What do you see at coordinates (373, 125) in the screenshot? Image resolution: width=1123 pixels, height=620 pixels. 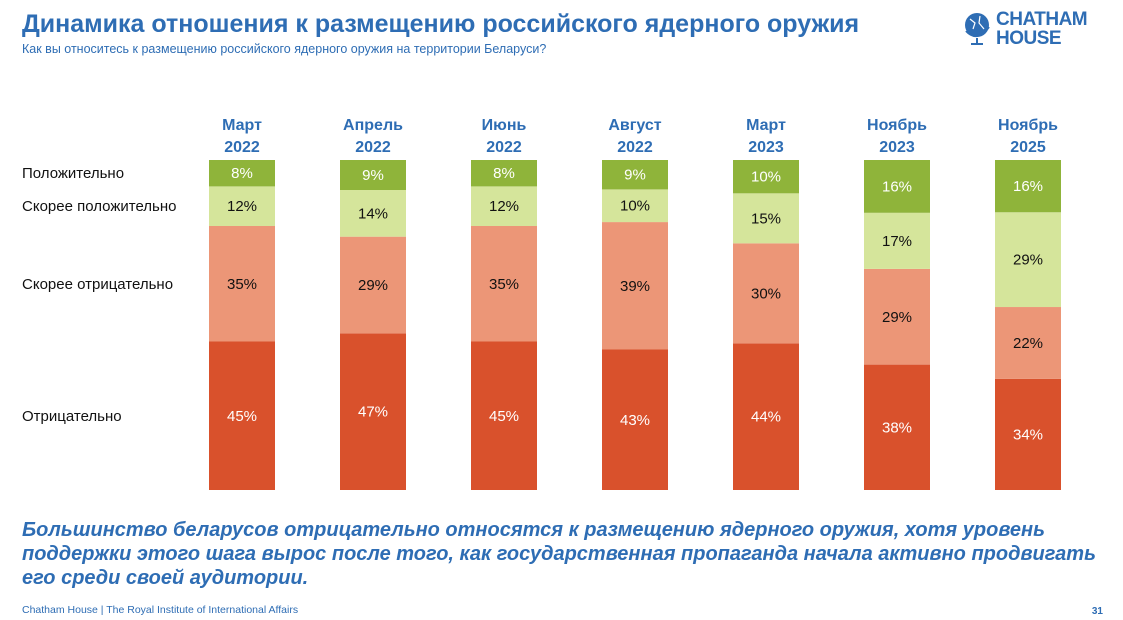 I see `category-label: Апрель` at bounding box center [373, 125].